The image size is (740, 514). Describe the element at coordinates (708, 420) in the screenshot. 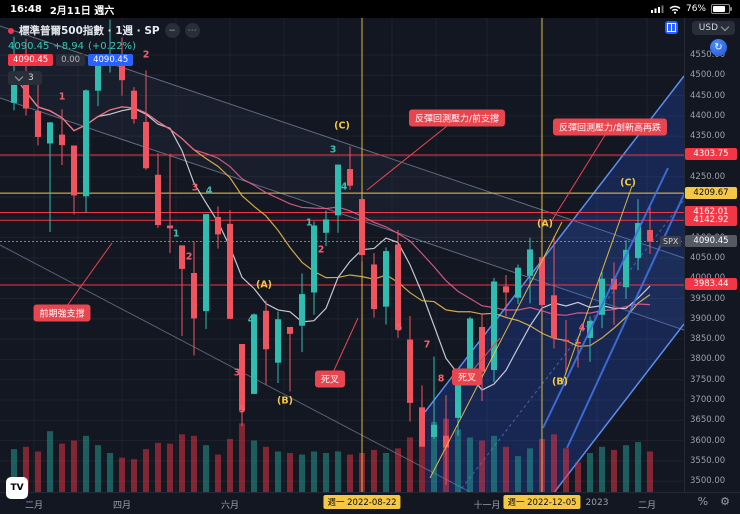

I see `price-axis-label: 3650.00` at that location.